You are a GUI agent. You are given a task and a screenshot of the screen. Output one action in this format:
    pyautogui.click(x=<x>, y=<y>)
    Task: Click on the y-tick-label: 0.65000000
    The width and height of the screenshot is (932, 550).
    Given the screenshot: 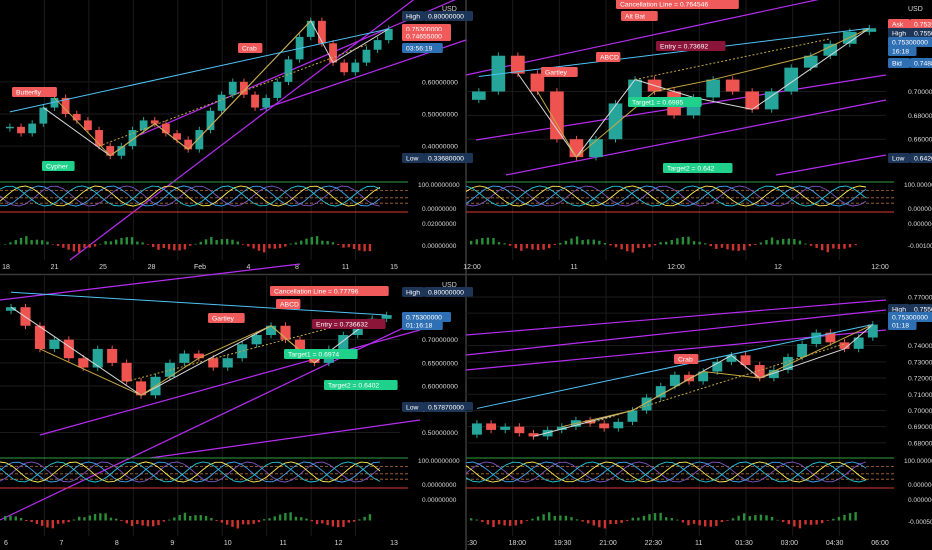 What is the action you would take?
    pyautogui.click(x=440, y=363)
    